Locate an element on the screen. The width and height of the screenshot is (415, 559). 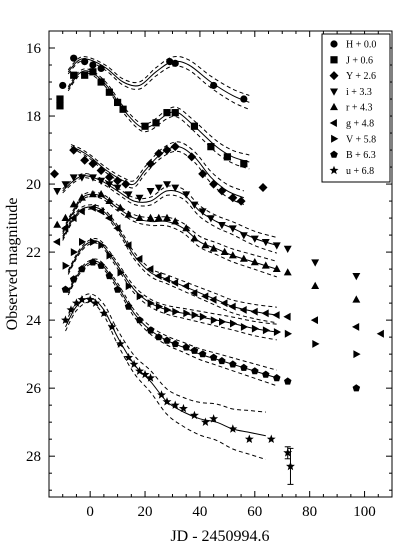
legend-label: V + 5.8 is located at coordinates (361, 139).